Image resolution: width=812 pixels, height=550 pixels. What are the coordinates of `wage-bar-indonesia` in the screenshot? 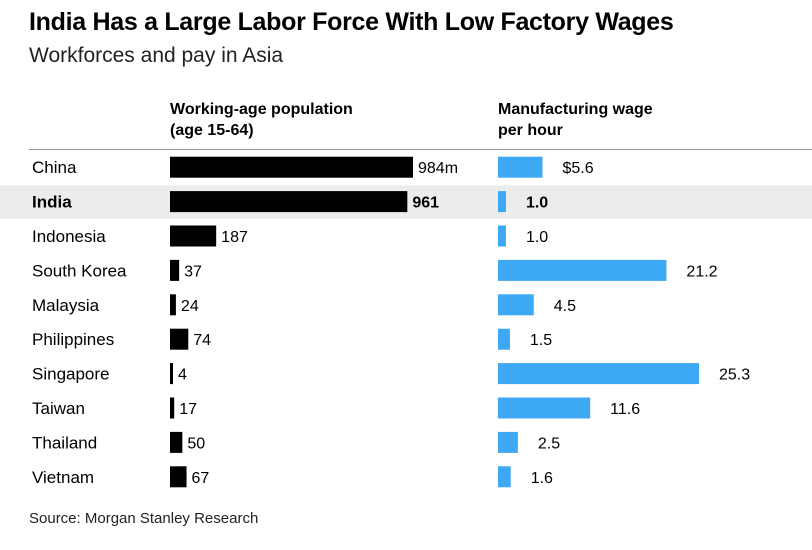 It's located at (502, 236).